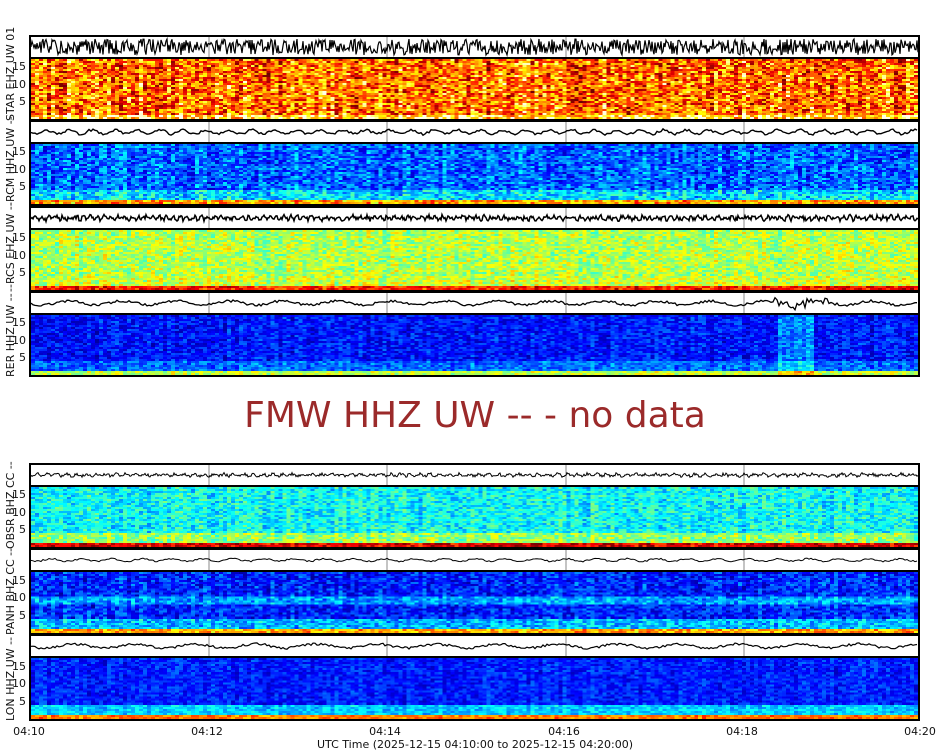 The image size is (950, 756). What do you see at coordinates (10, 678) in the screenshot?
I see `station-label: LON HHZ UW --` at bounding box center [10, 678].